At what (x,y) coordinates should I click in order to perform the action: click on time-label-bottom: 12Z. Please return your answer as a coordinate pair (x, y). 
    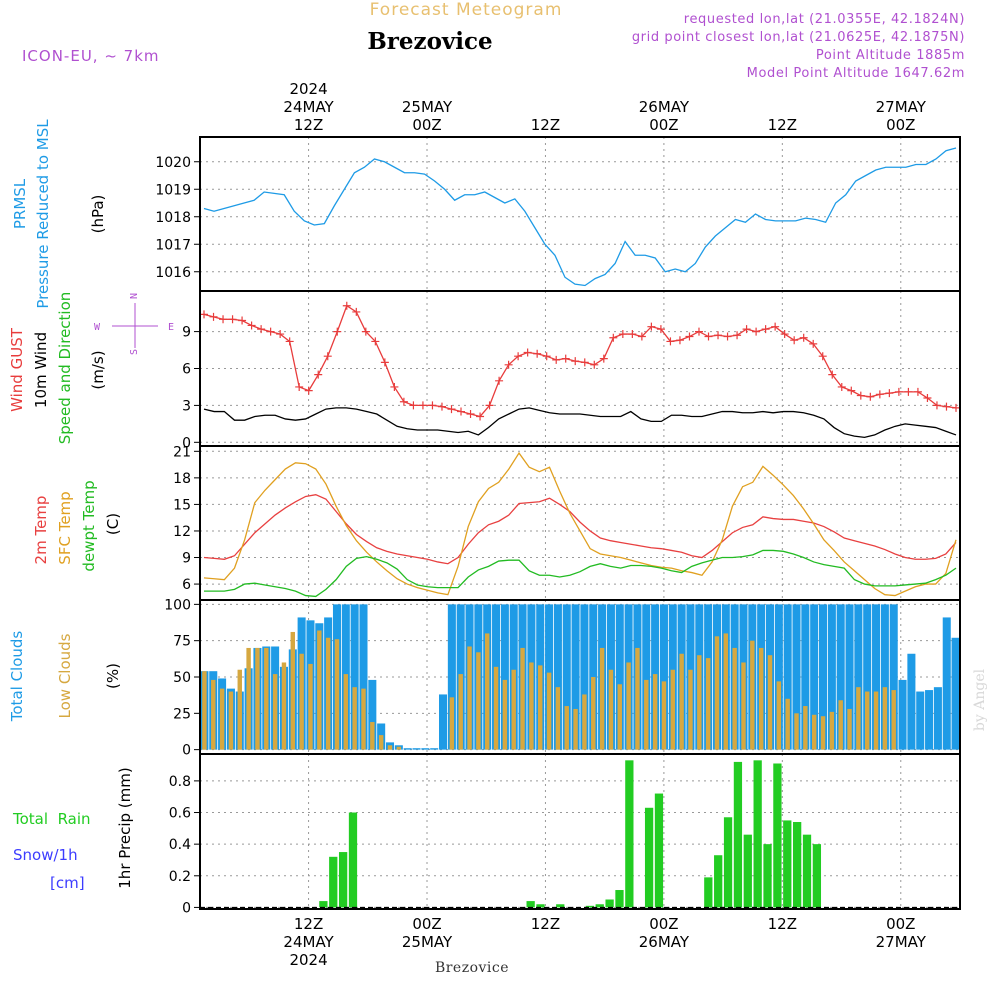
    Looking at the image, I should click on (545, 924).